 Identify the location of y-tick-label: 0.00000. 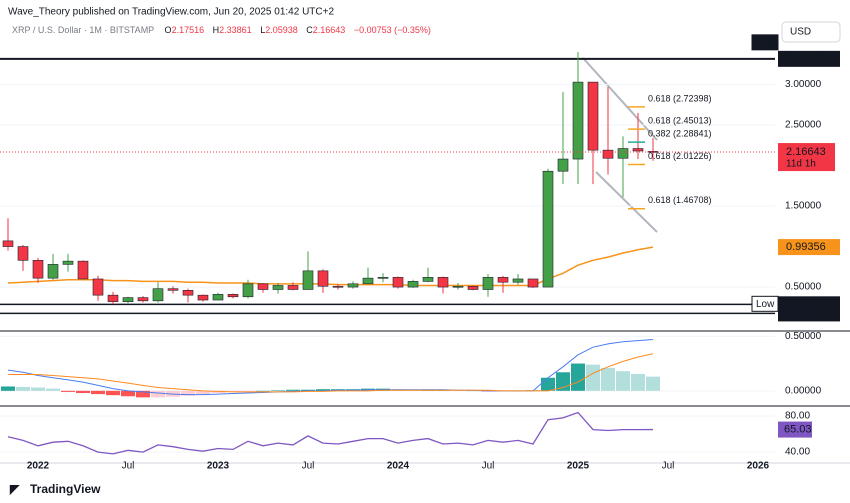
(803, 390).